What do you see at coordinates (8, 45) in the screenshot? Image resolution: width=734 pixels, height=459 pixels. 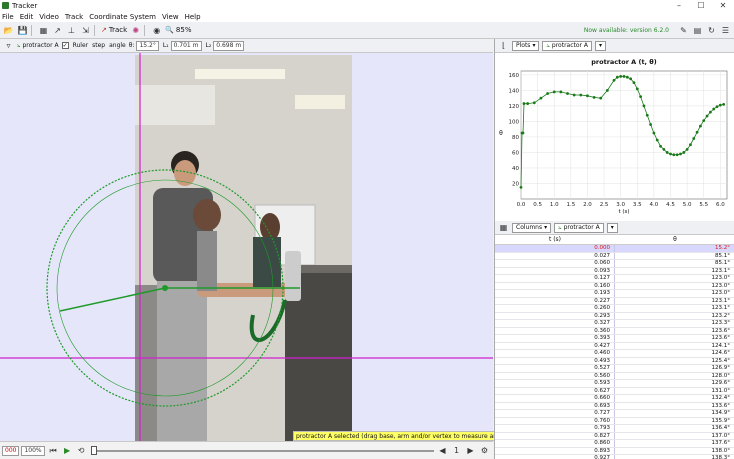 I see `filter-icon: ▿` at bounding box center [8, 45].